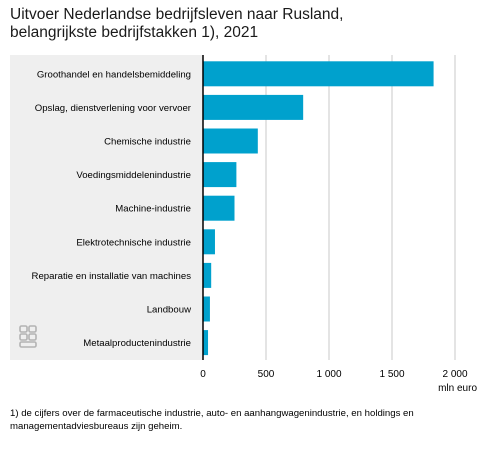 The width and height of the screenshot is (491, 450). Describe the element at coordinates (457, 388) in the screenshot. I see `x-axis-label: mln euro` at that location.